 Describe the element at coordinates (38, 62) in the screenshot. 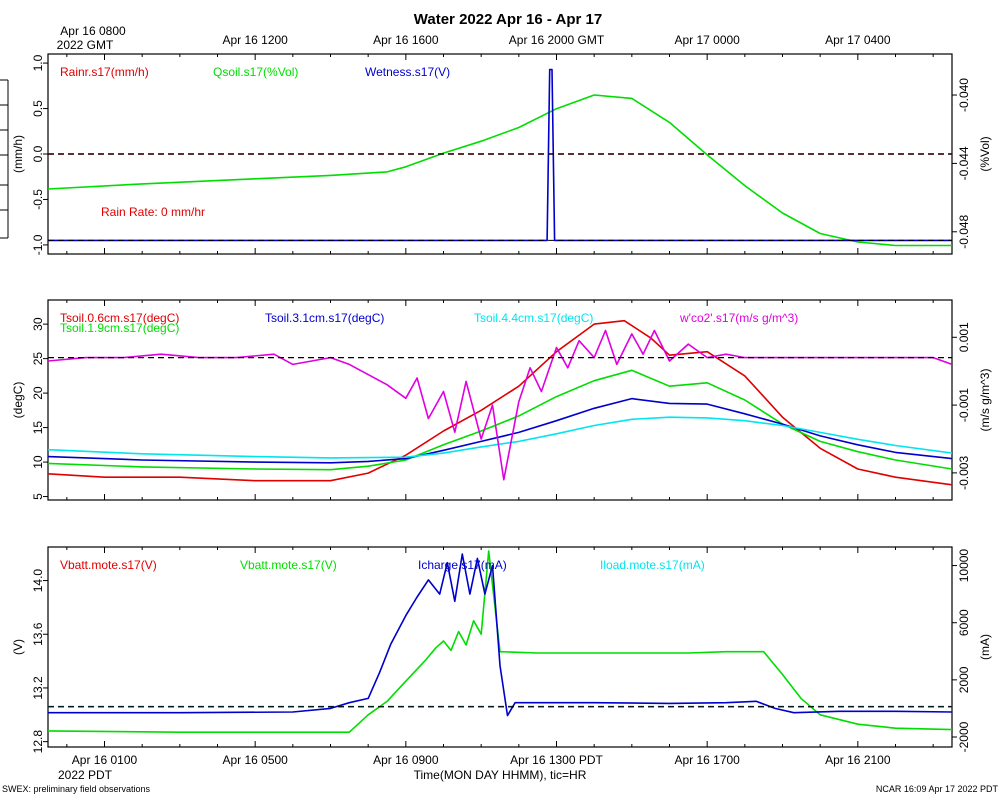

I see `y-tick-label: 1.0` at that location.